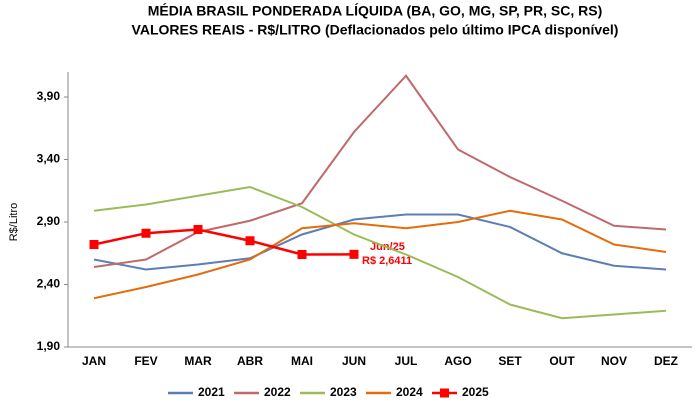 The height and width of the screenshot is (404, 700). What do you see at coordinates (49, 159) in the screenshot?
I see `y-tick-label: 3,40` at bounding box center [49, 159].